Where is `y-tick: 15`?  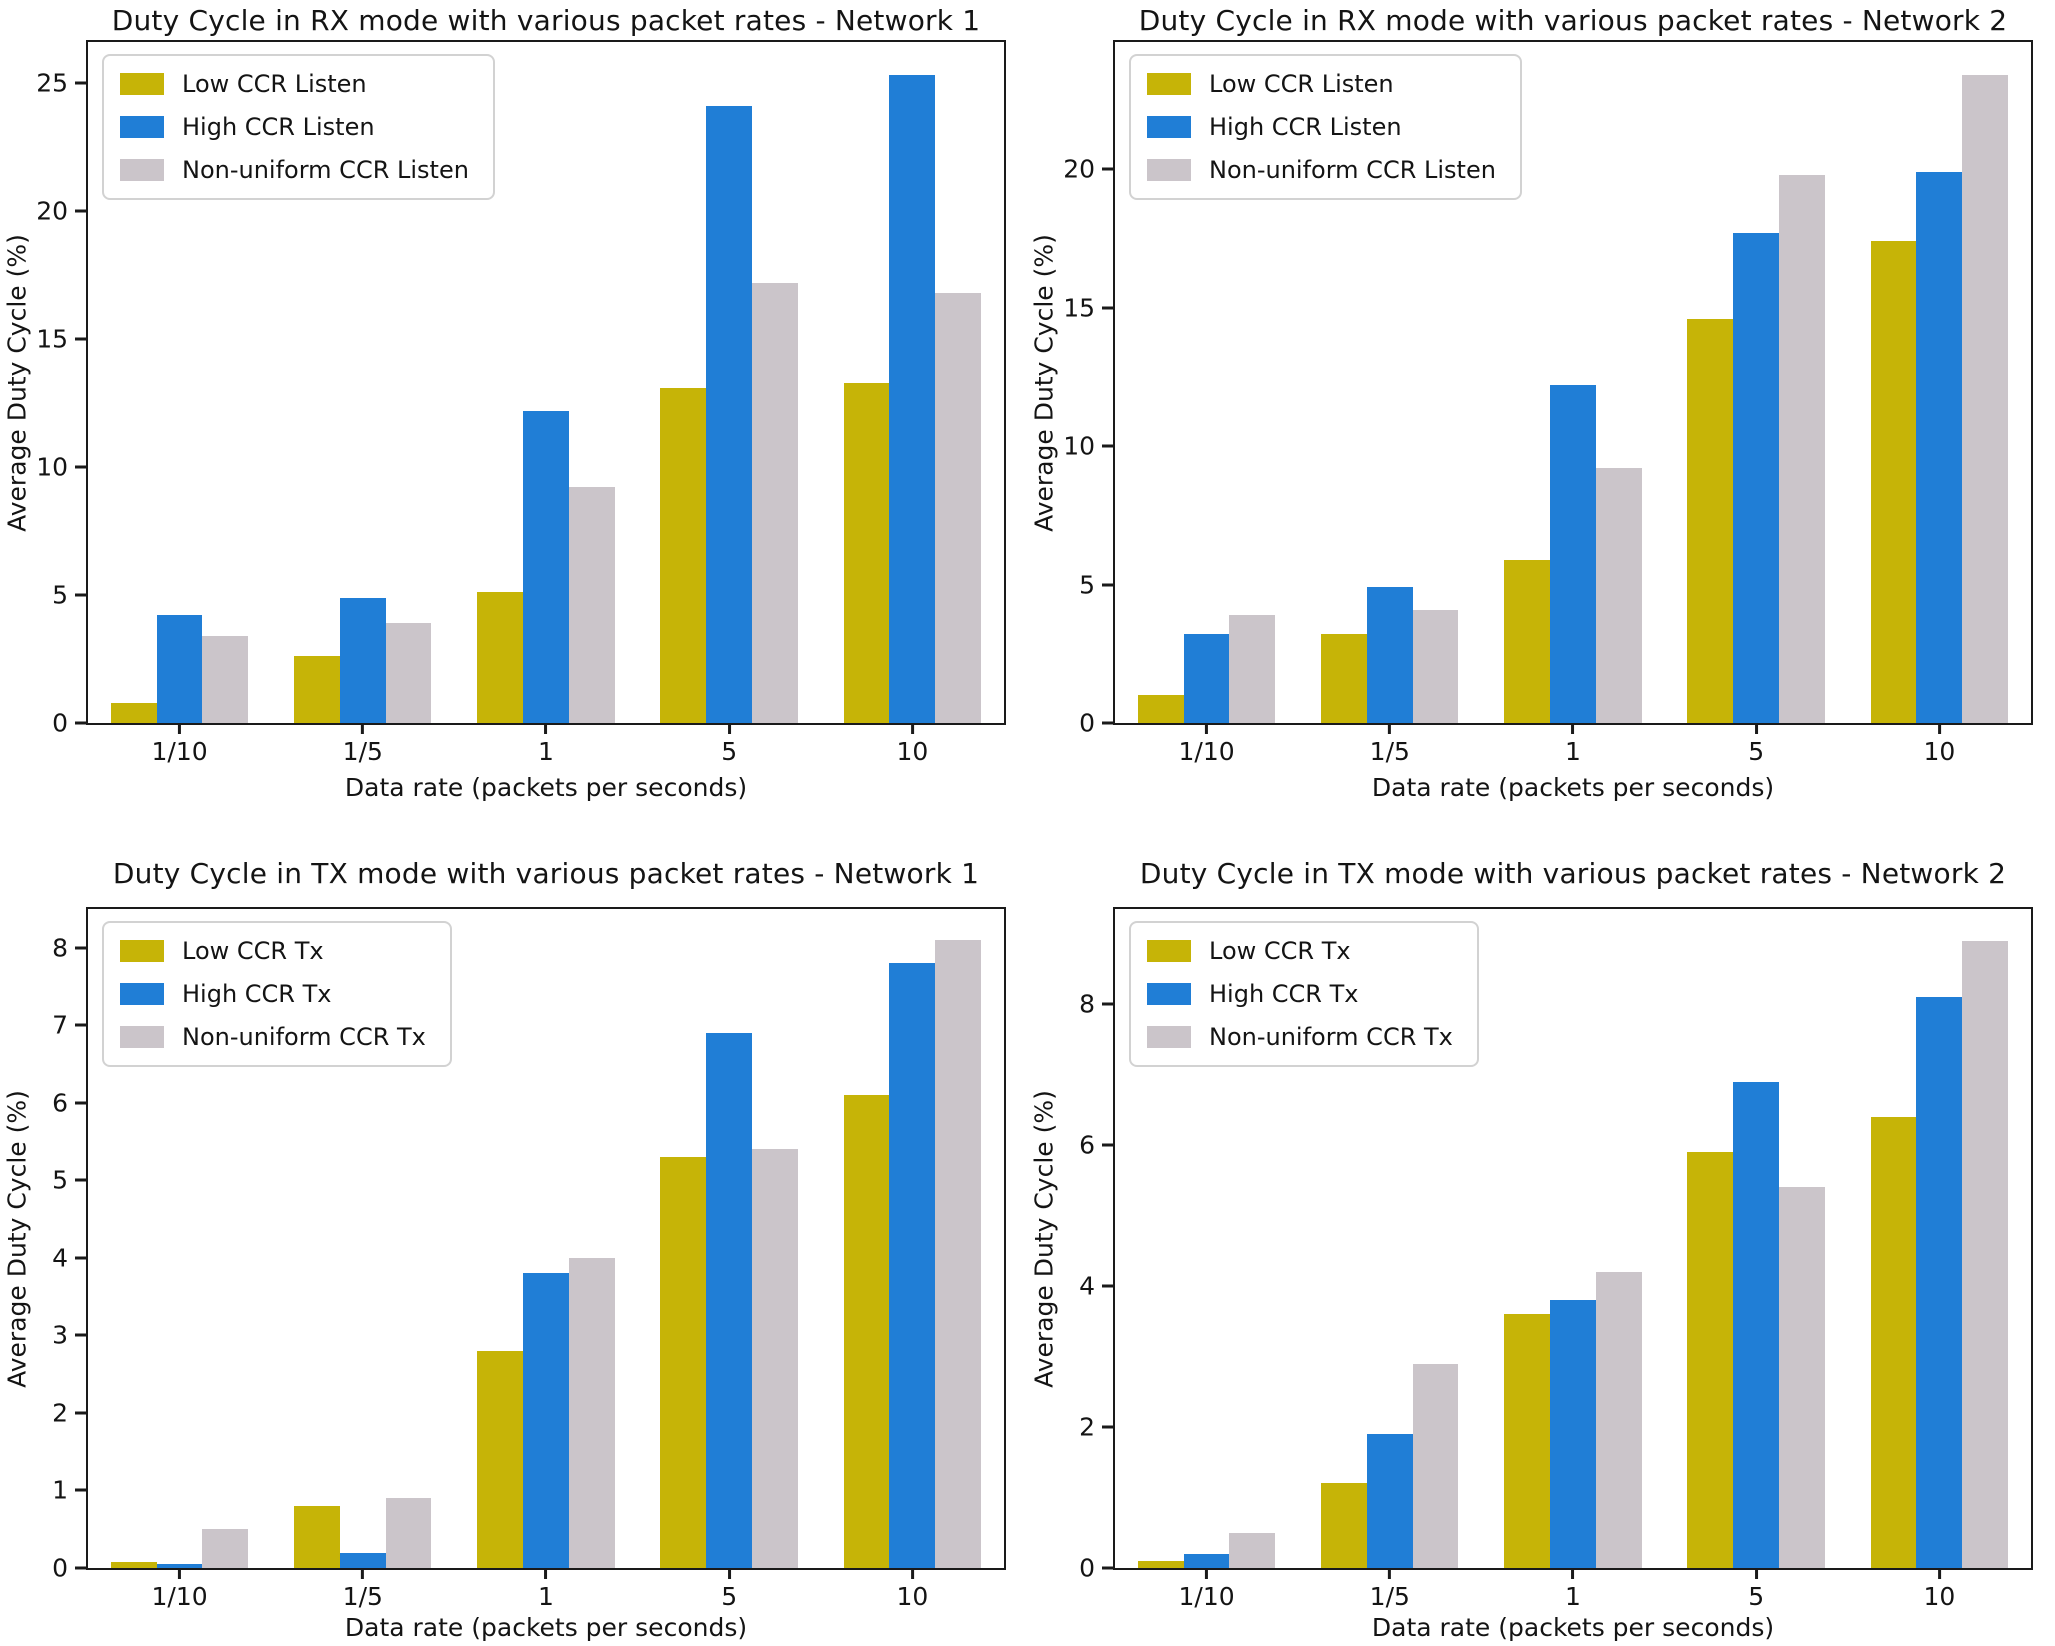
y-tick: 15 is located at coordinates (61, 338).